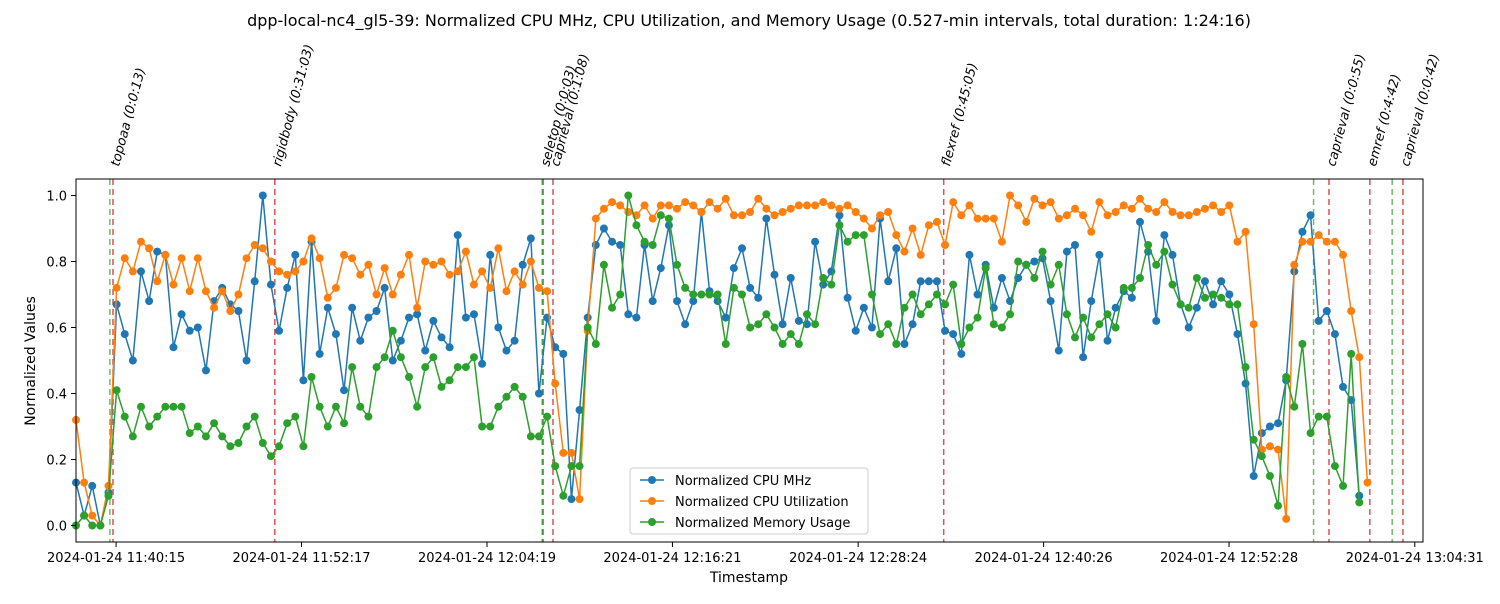 The height and width of the screenshot is (604, 1500). What do you see at coordinates (293, 105) in the screenshot?
I see `event-label: rigidbody (0:31:03)` at bounding box center [293, 105].